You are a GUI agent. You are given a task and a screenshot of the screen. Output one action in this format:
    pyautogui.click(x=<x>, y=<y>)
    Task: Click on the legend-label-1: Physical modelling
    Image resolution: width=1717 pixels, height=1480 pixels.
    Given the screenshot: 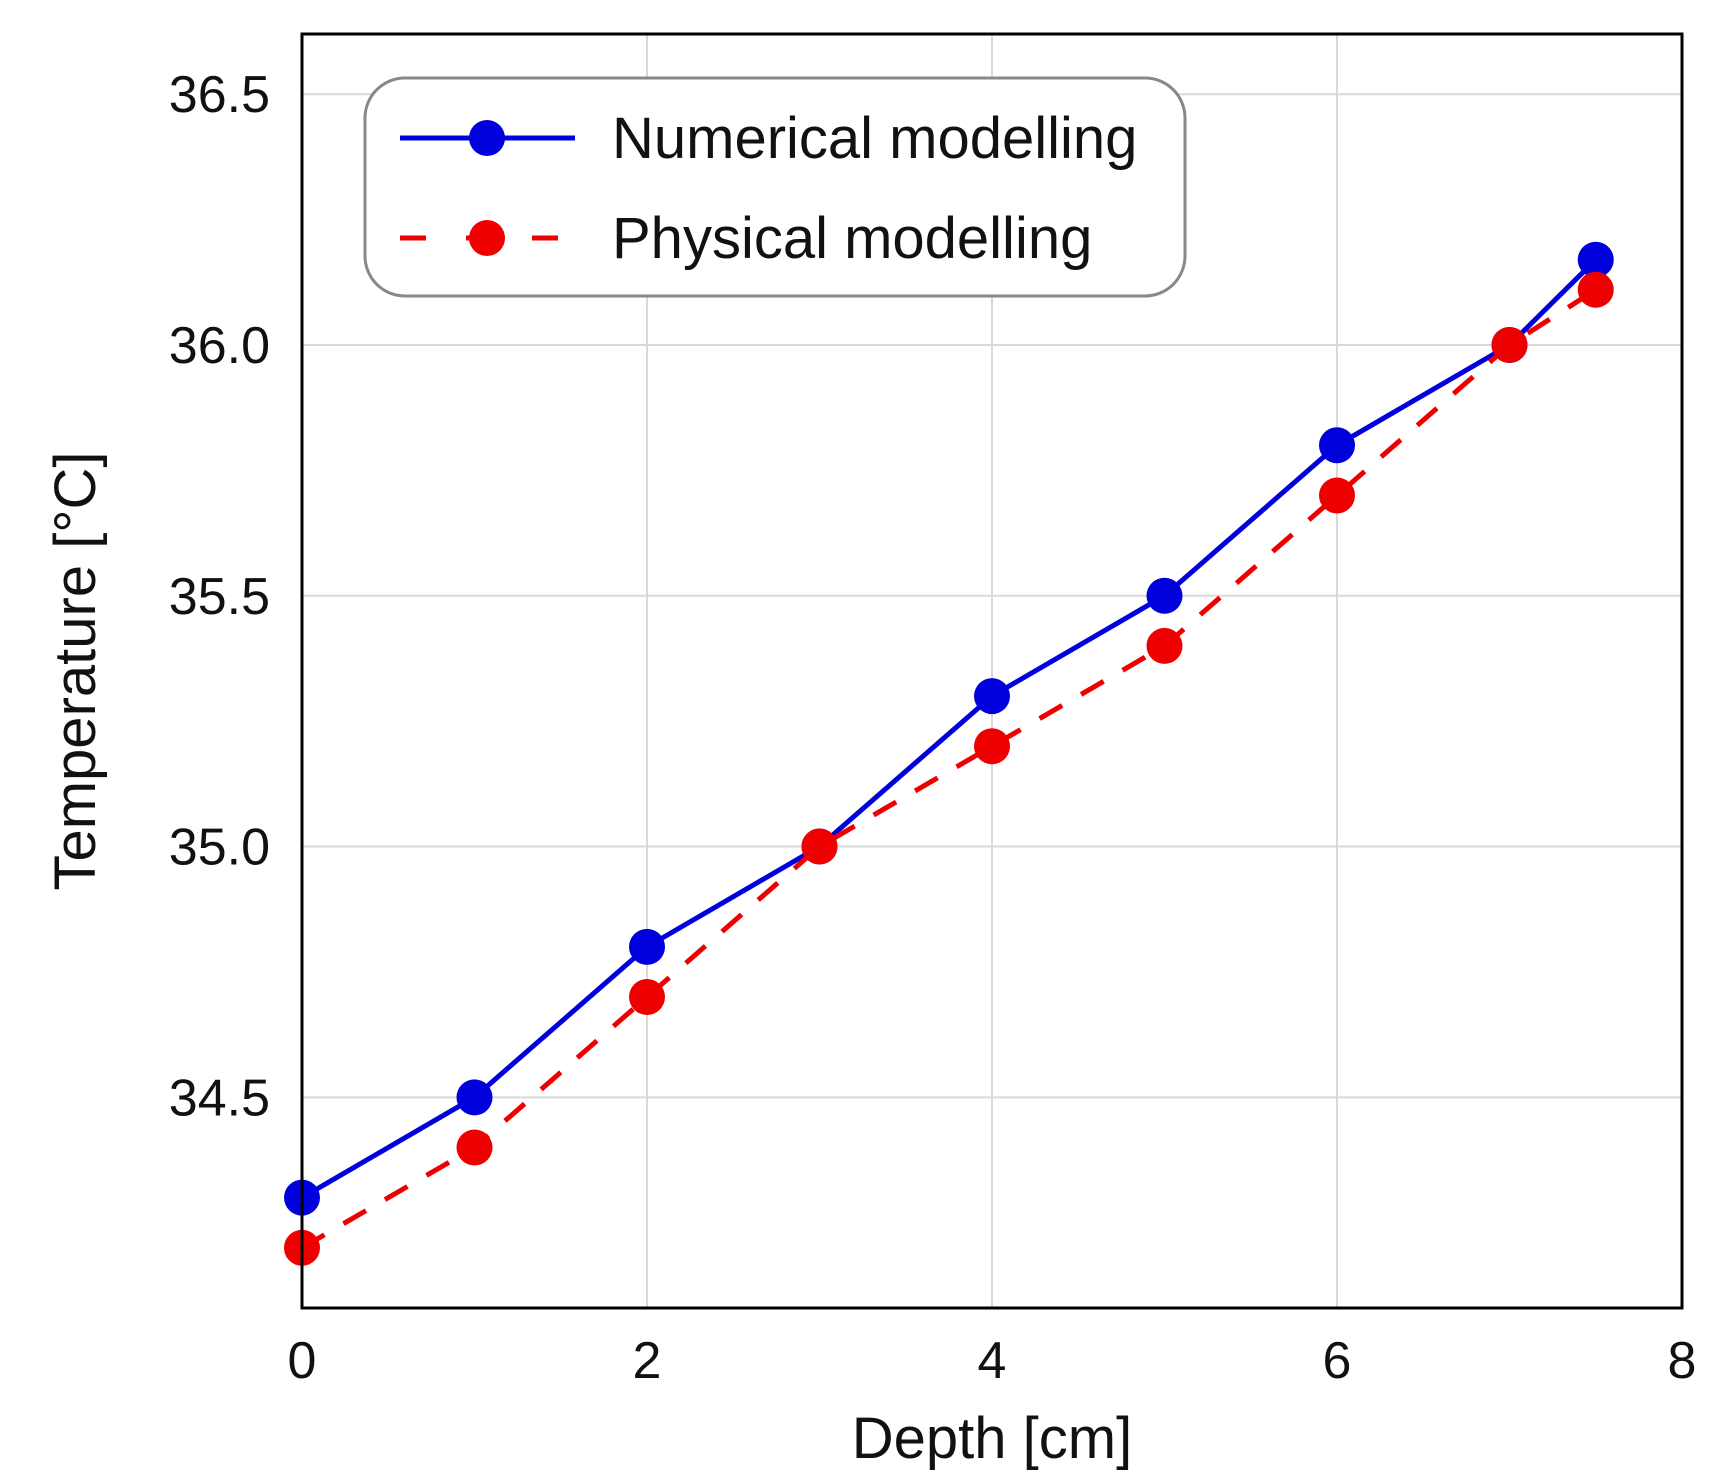 What is the action you would take?
    pyautogui.click(x=852, y=238)
    